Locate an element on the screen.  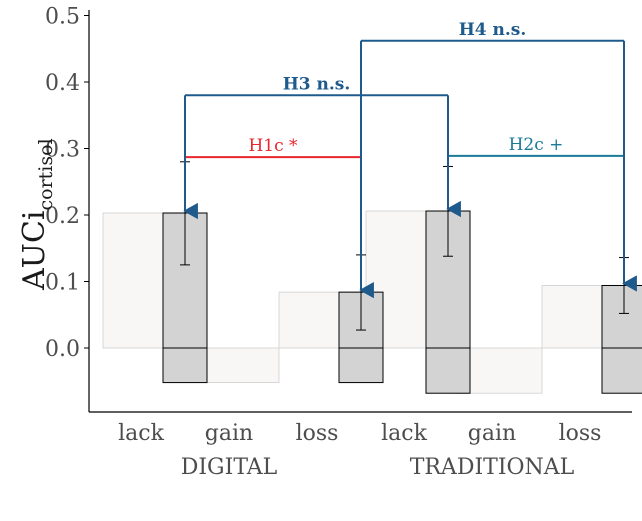
annotation-bracket: H1c * is located at coordinates (278, 217).